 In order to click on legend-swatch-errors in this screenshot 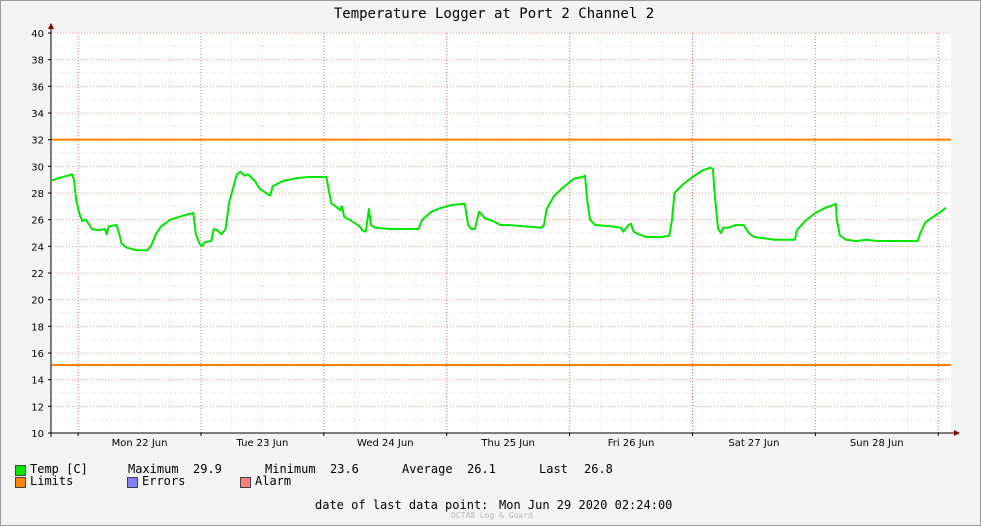, I will do `click(132, 482)`.